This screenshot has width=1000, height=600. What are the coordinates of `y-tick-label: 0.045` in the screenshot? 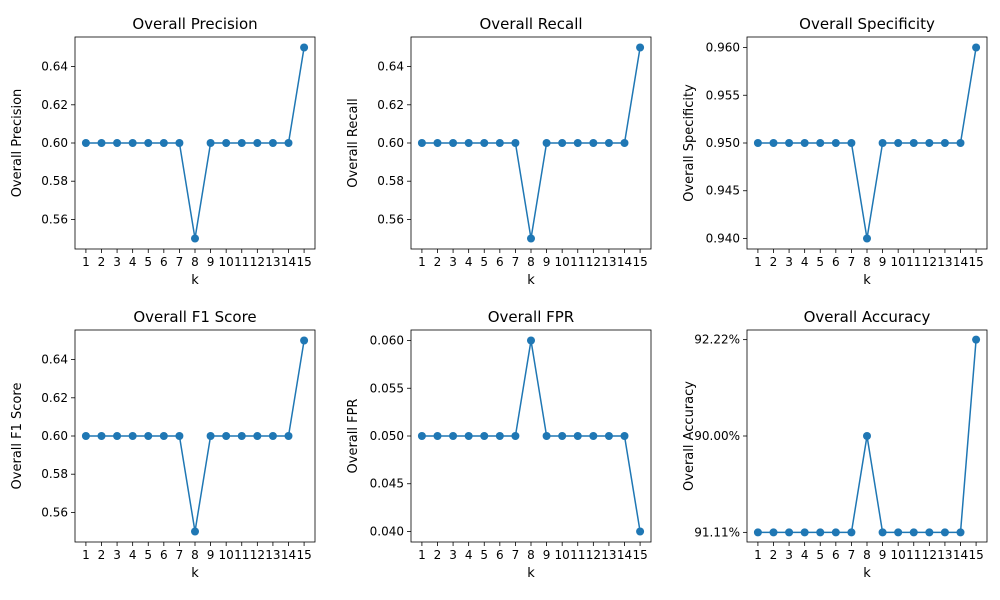 It's located at (387, 484).